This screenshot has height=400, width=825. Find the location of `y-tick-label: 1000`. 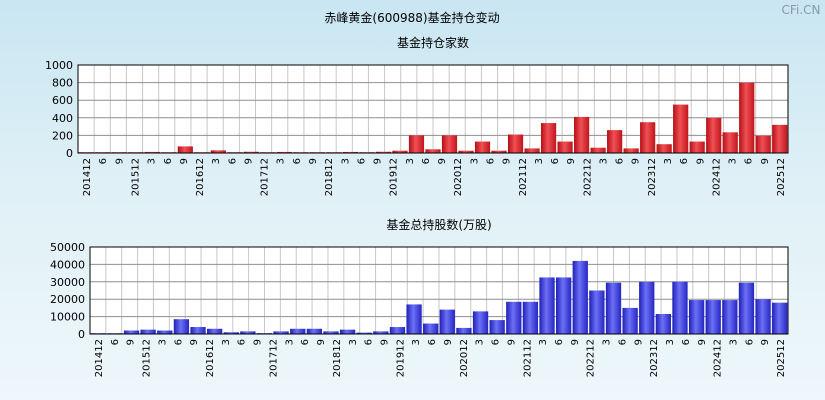

y-tick-label: 1000 is located at coordinates (59, 65).